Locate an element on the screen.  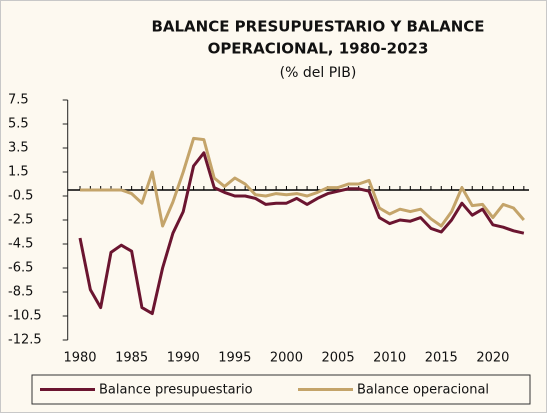
x-tick-label: 2015 is located at coordinates (441, 358).